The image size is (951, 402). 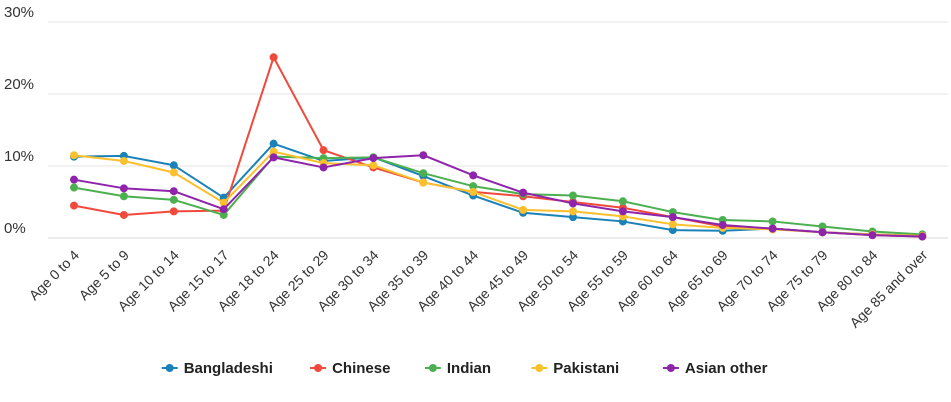 What do you see at coordinates (54, 275) in the screenshot?
I see `x-tick-label: Age 0 to 4` at bounding box center [54, 275].